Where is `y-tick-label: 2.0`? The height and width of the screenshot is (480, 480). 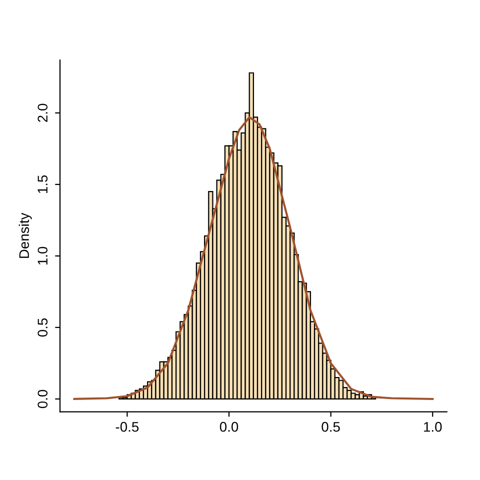 y-tick-label: 2.0 is located at coordinates (43, 113).